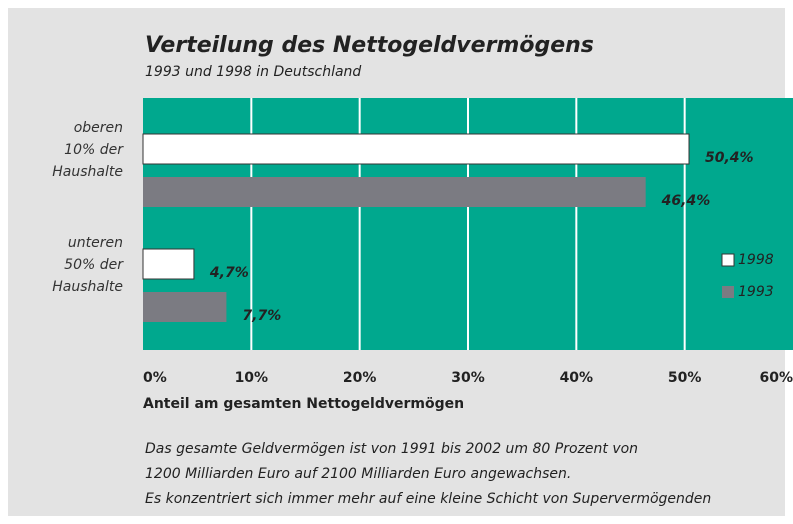 The height and width of the screenshot is (524, 793). Describe the element at coordinates (229, 273) in the screenshot. I see `value-label: 4,7%` at that location.